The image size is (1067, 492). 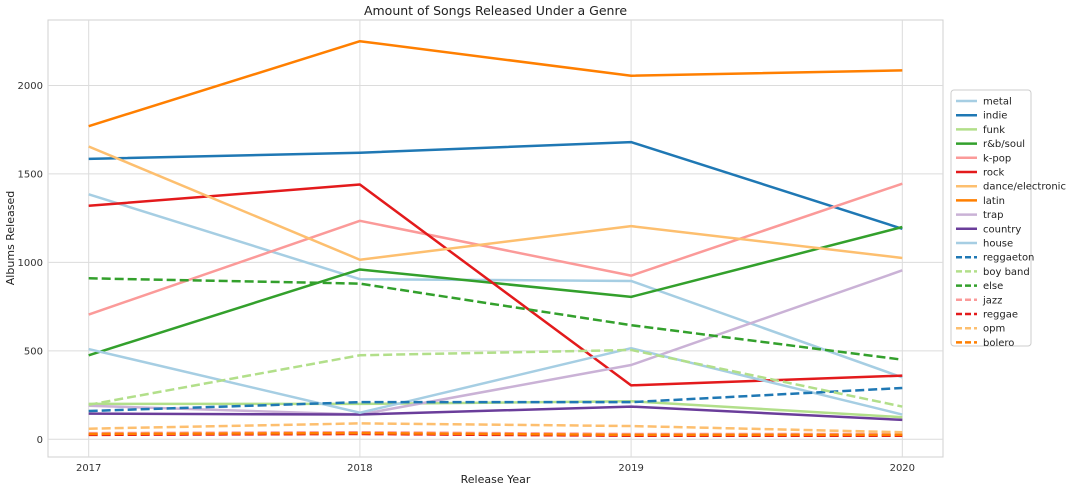 I want to click on y-axis-ticks: 0 500 1000 1500 2000, so click(x=30, y=263).